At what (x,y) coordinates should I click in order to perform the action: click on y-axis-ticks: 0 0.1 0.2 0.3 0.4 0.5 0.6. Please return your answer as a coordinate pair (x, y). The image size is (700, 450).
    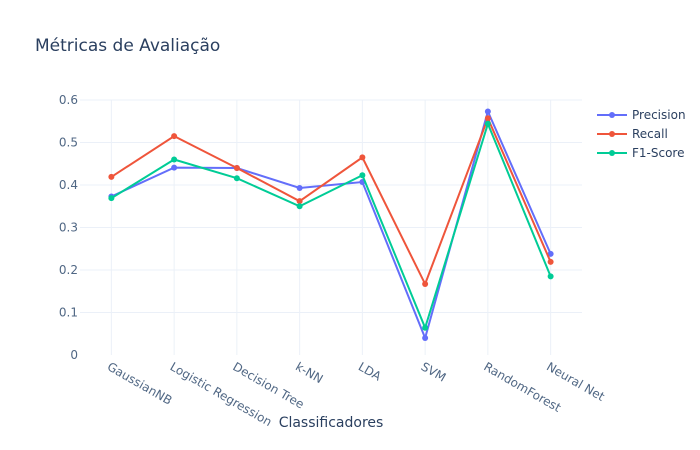
    Looking at the image, I should click on (68, 227).